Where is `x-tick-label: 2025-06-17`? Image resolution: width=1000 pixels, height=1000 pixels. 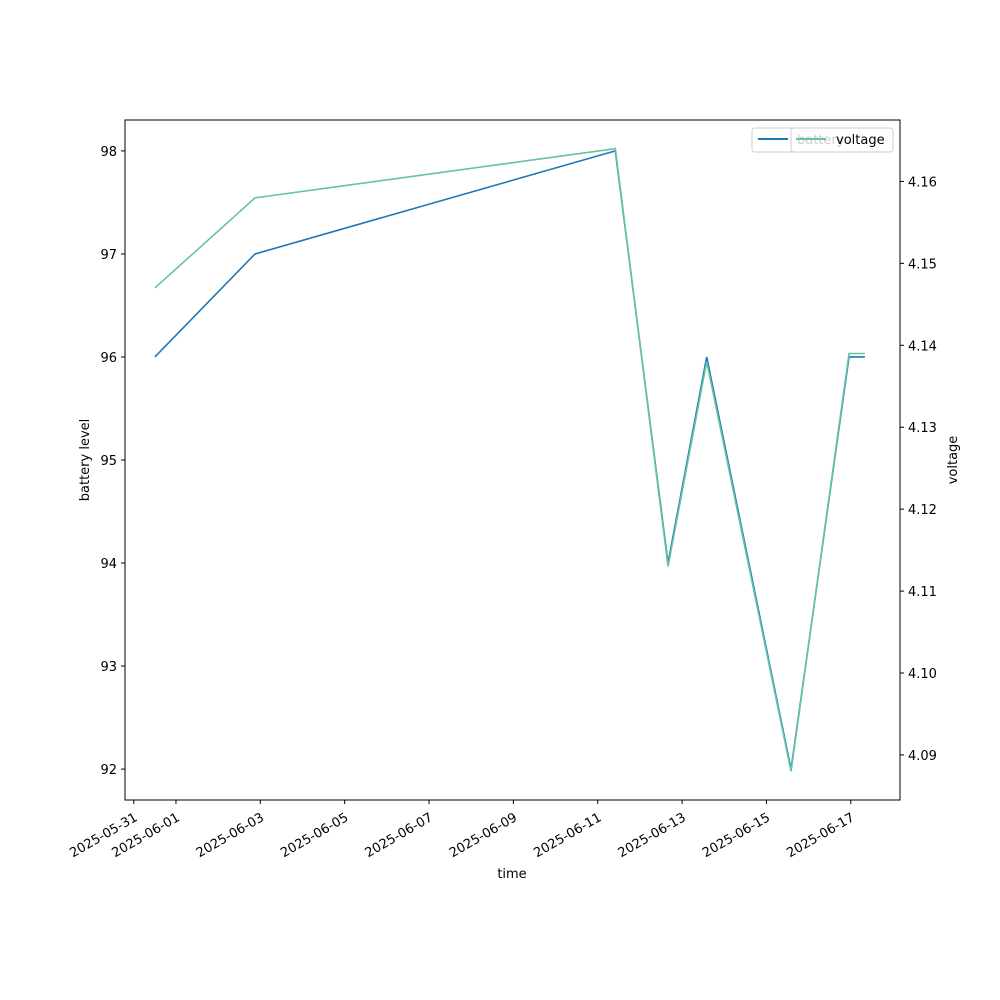
x-tick-label: 2025-06-17 is located at coordinates (820, 835).